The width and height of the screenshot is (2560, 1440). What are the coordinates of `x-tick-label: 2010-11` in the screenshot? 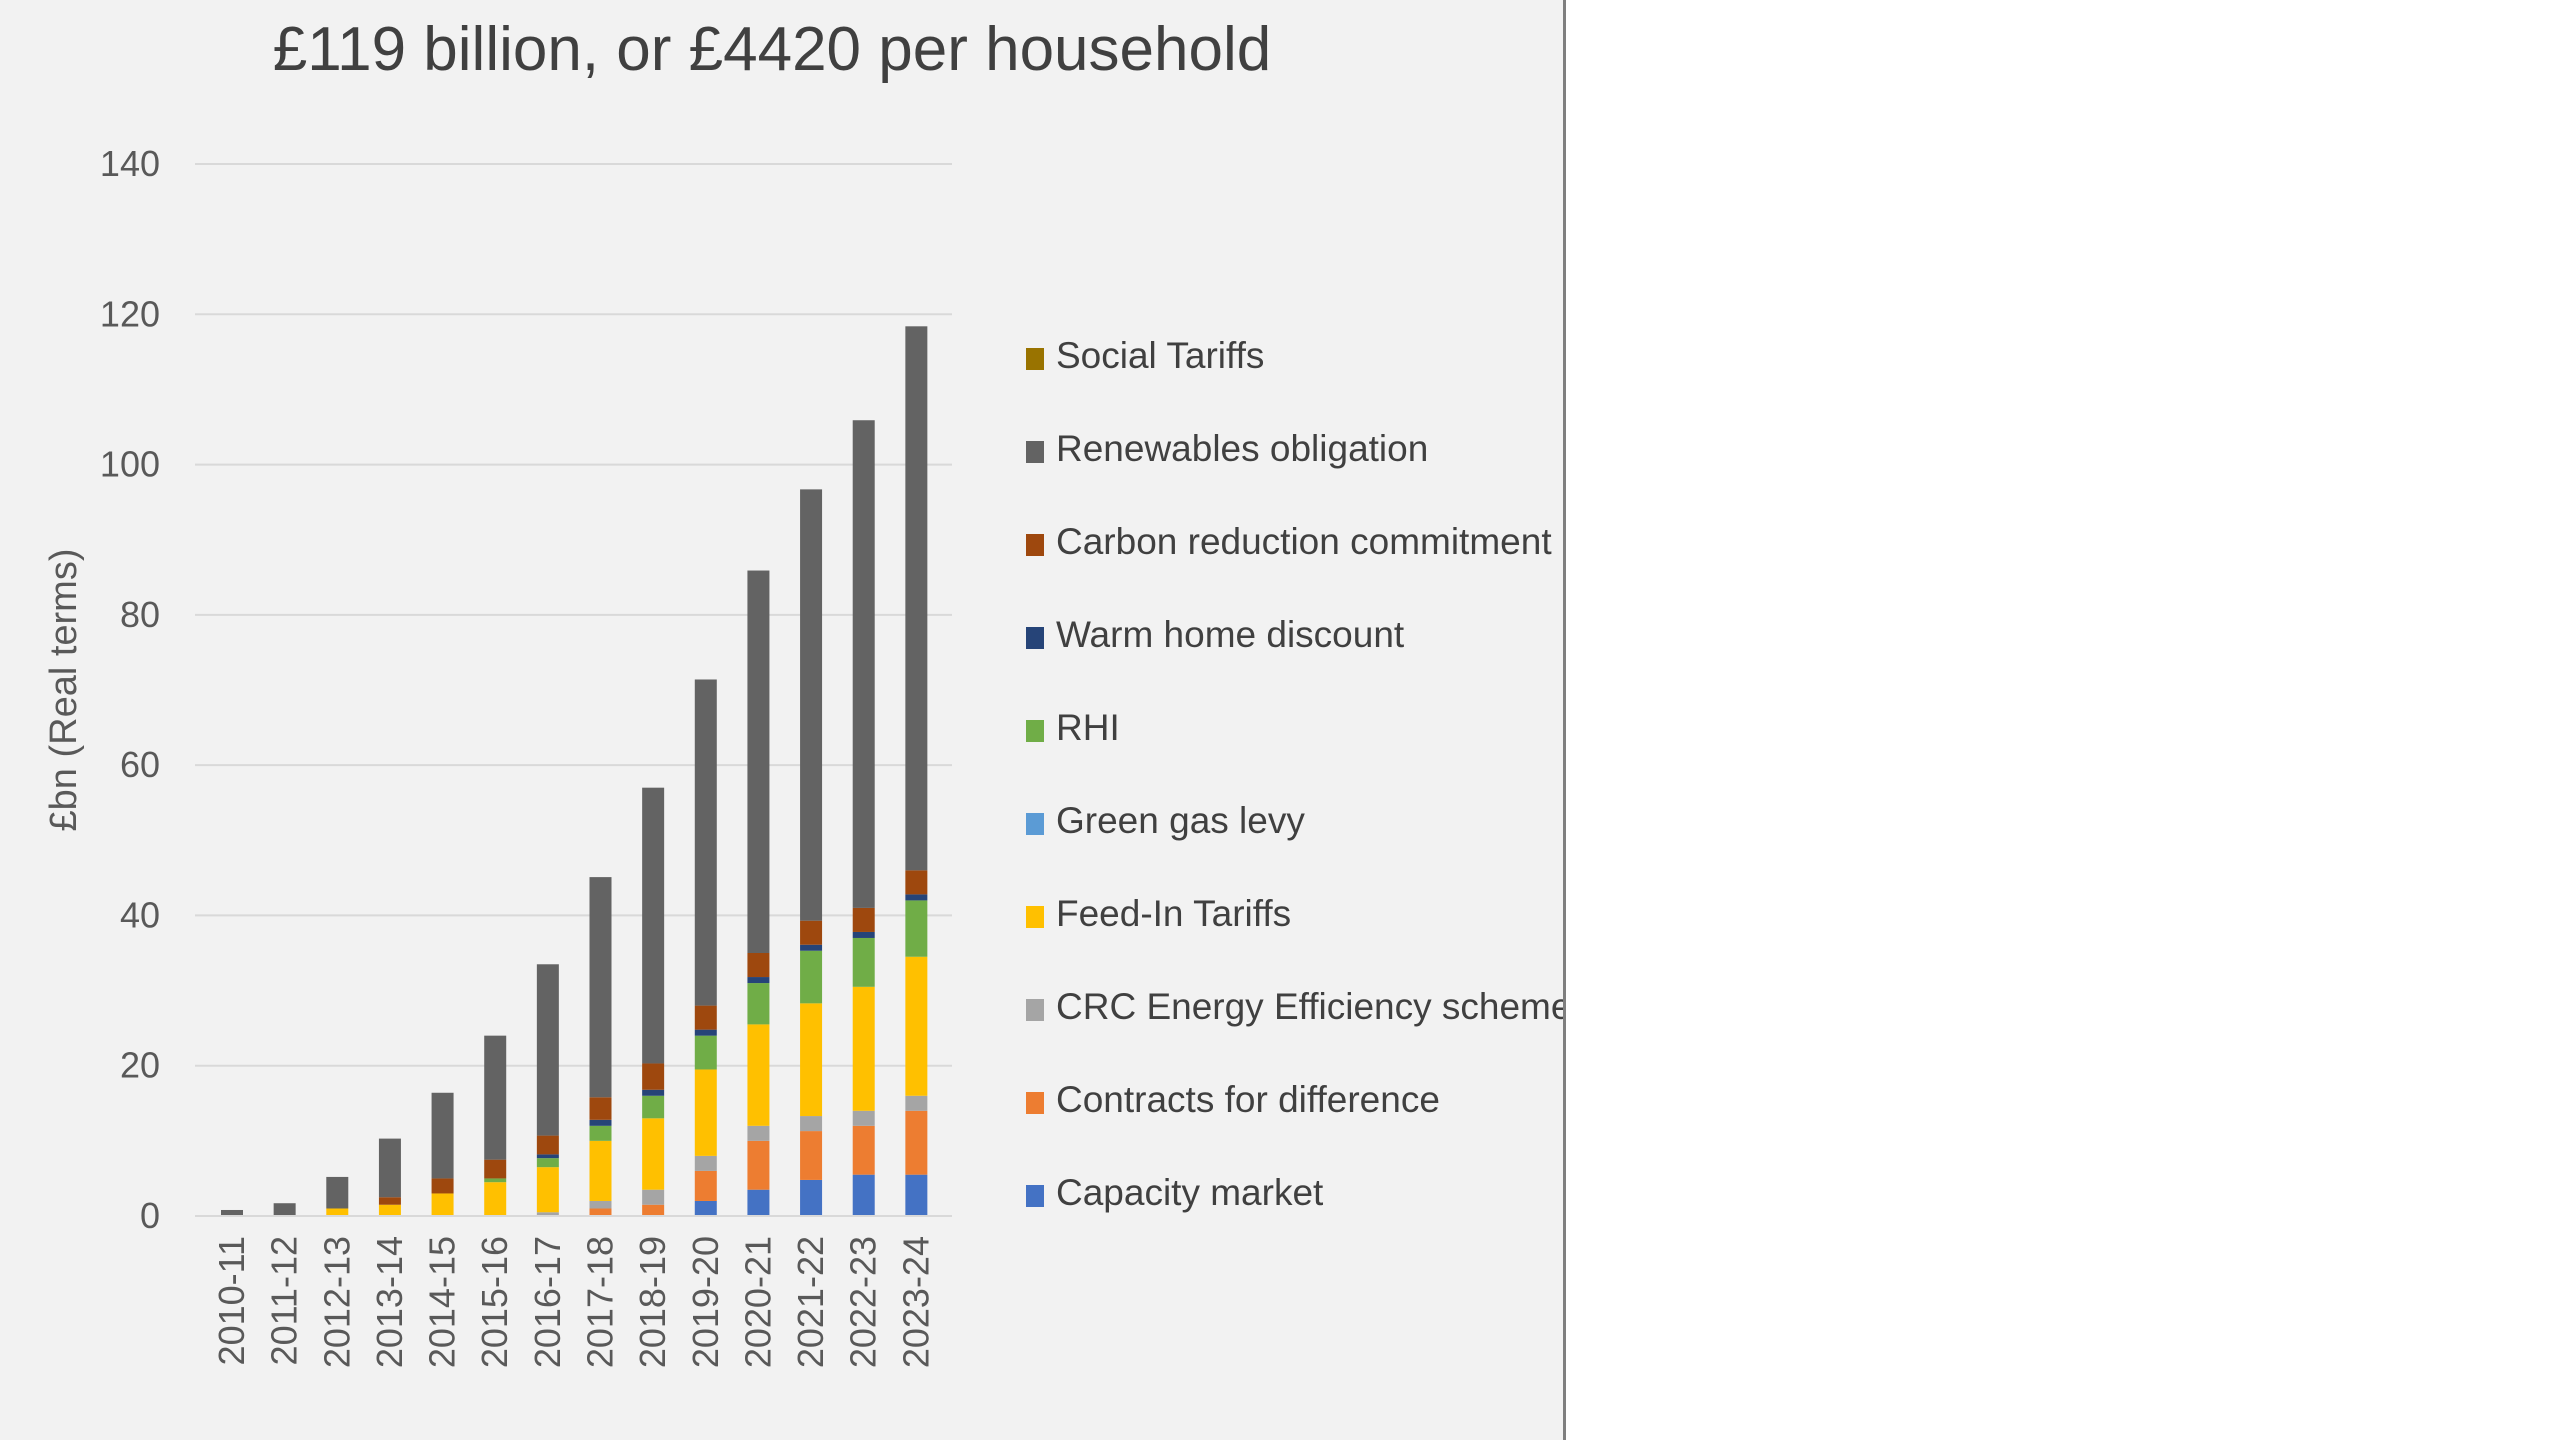 It's located at (231, 1300).